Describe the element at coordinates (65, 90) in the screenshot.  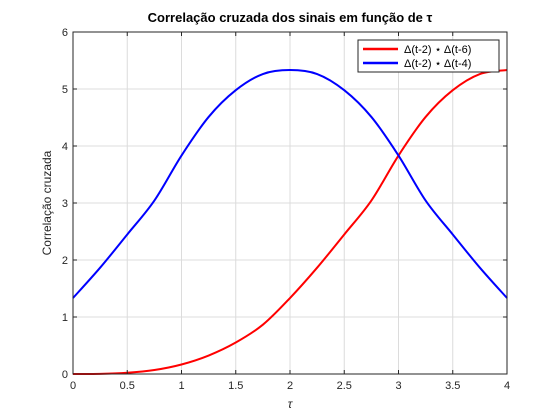
I see `y-tick-label: 5` at that location.